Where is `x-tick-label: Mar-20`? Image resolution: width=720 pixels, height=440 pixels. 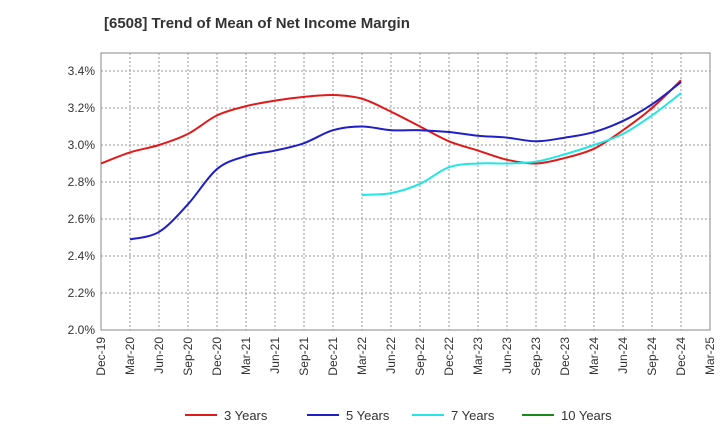
x-tick-label: Mar-20 is located at coordinates (130, 356).